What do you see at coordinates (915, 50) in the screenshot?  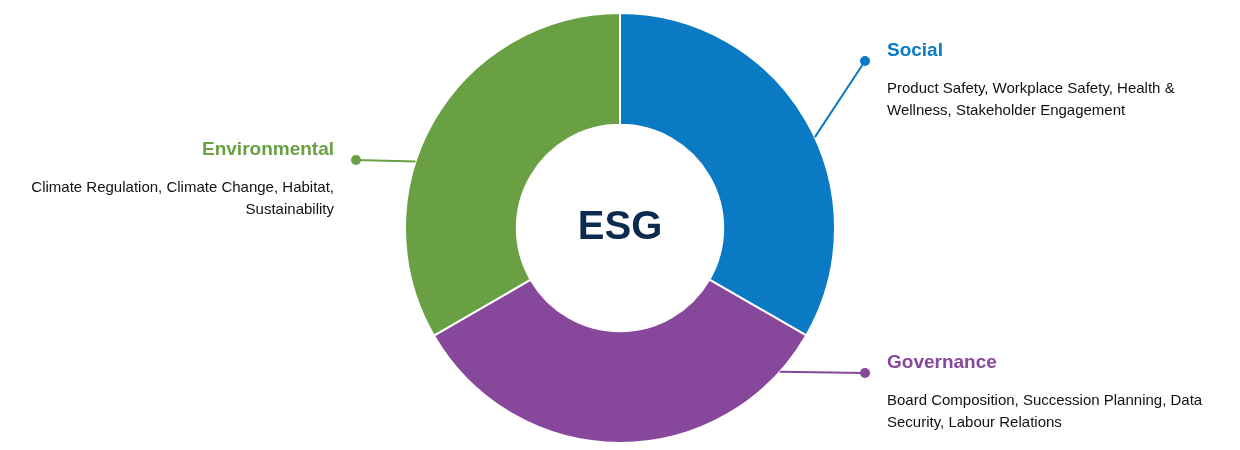 I see `legend-label: Social` at bounding box center [915, 50].